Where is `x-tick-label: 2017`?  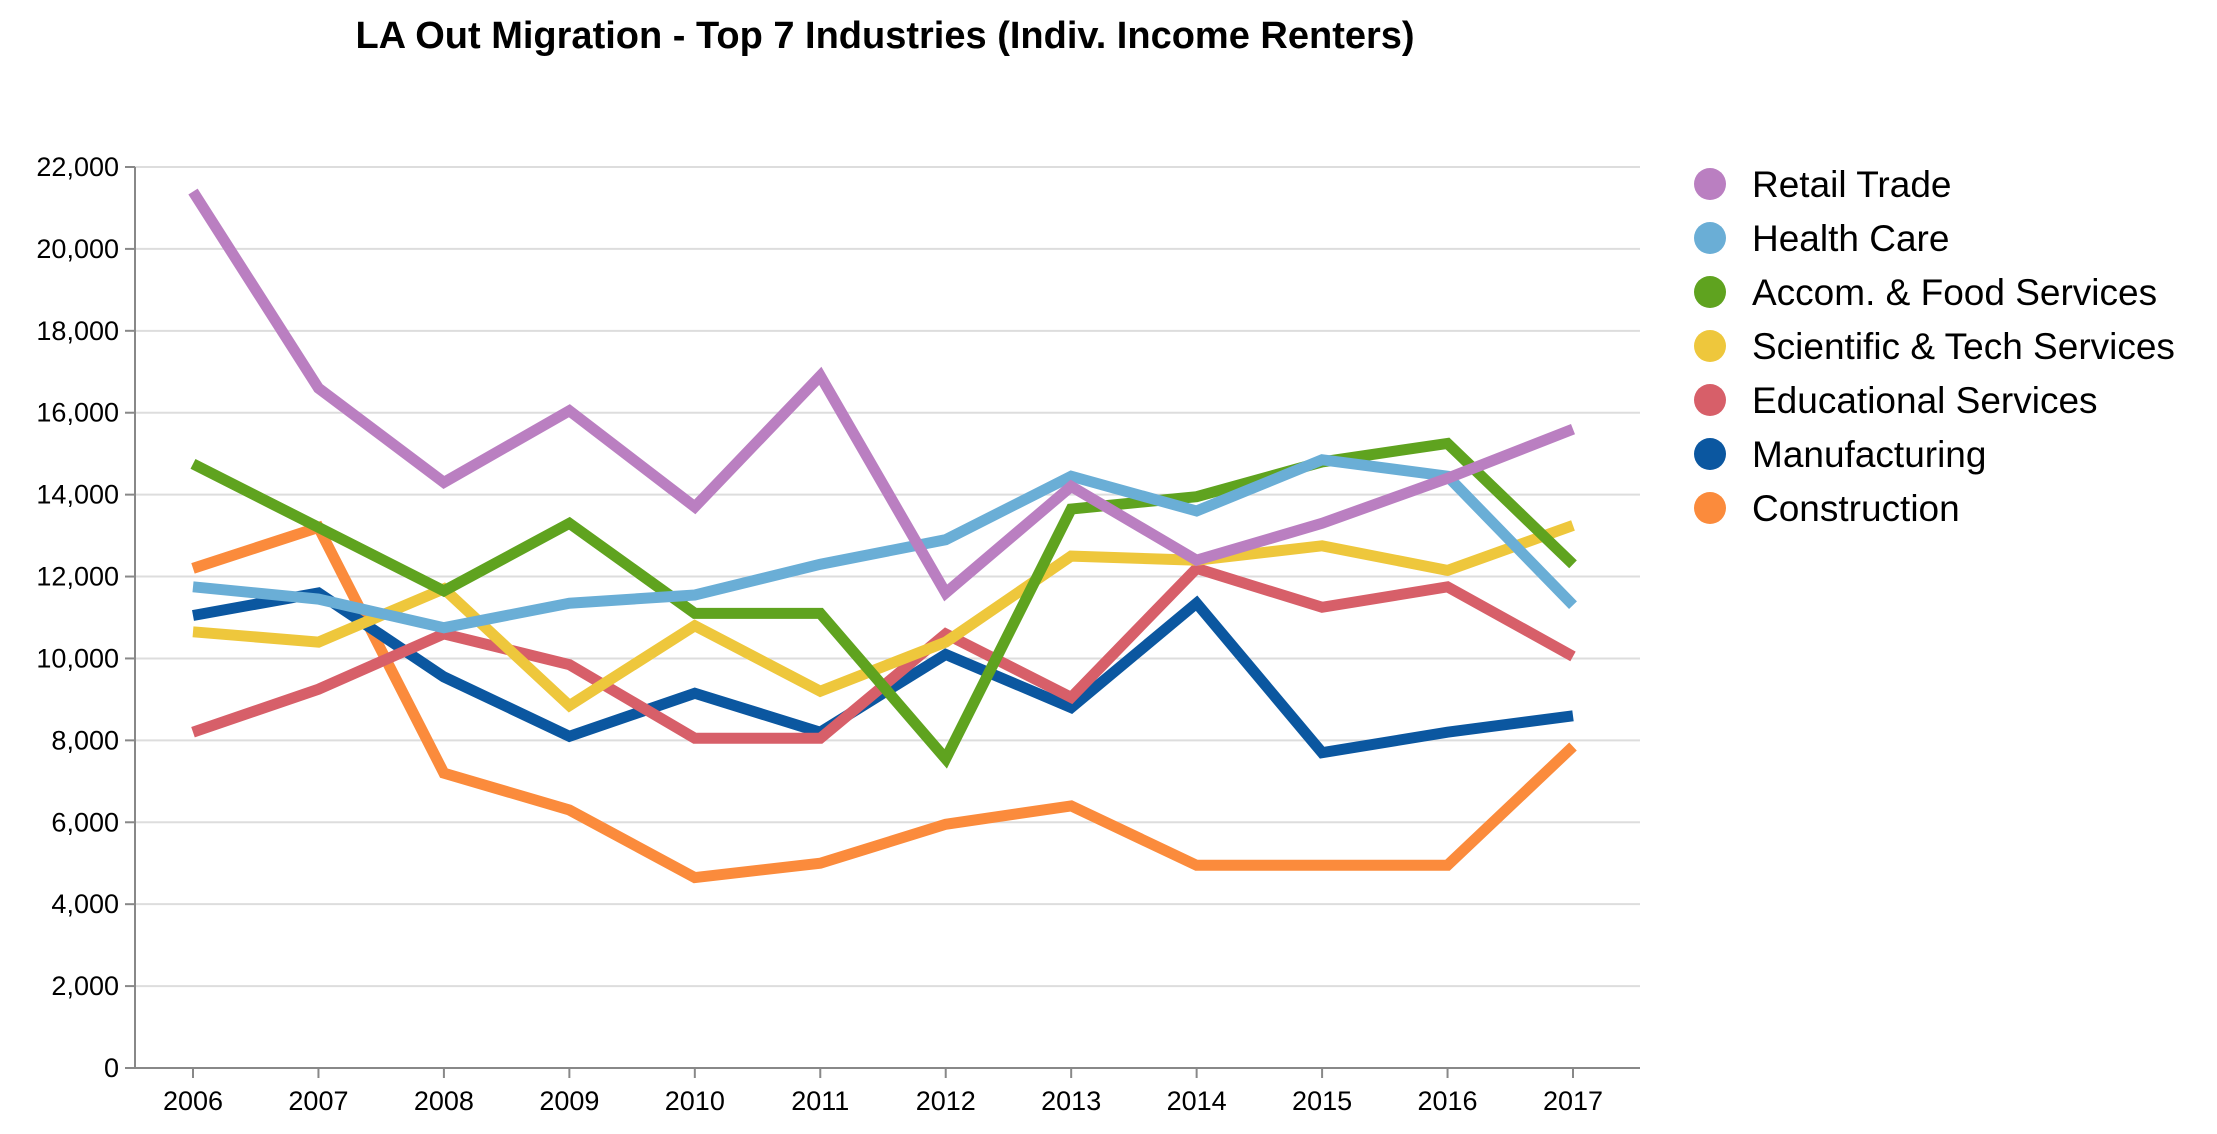 x-tick-label: 2017 is located at coordinates (1573, 1101).